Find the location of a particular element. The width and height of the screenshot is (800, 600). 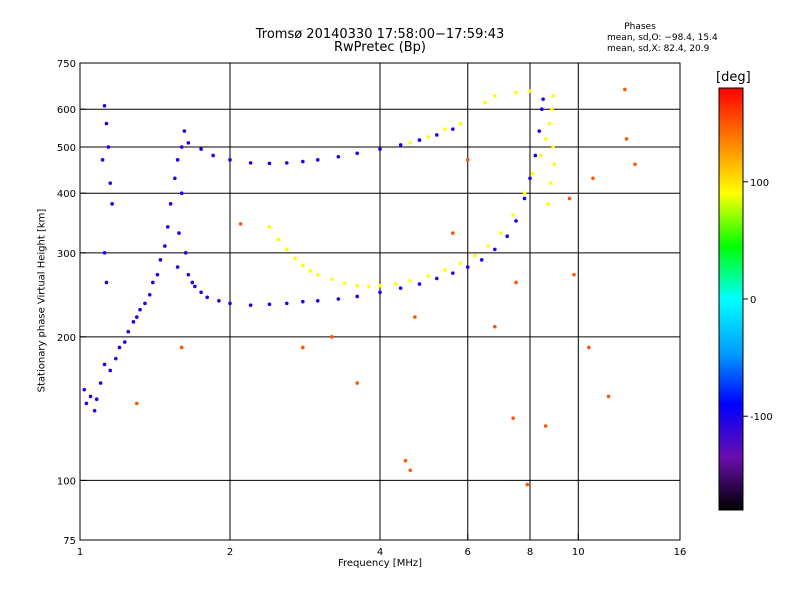

x-tick-label: 6 is located at coordinates (468, 552).